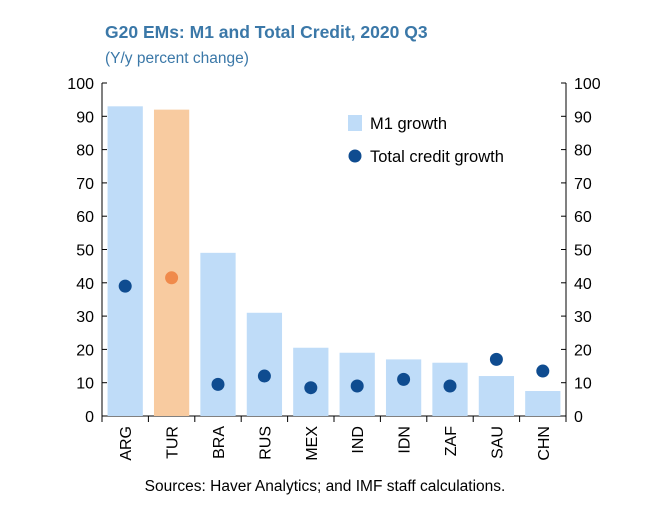 The height and width of the screenshot is (512, 650). What do you see at coordinates (543, 403) in the screenshot?
I see `bar-chn` at bounding box center [543, 403].